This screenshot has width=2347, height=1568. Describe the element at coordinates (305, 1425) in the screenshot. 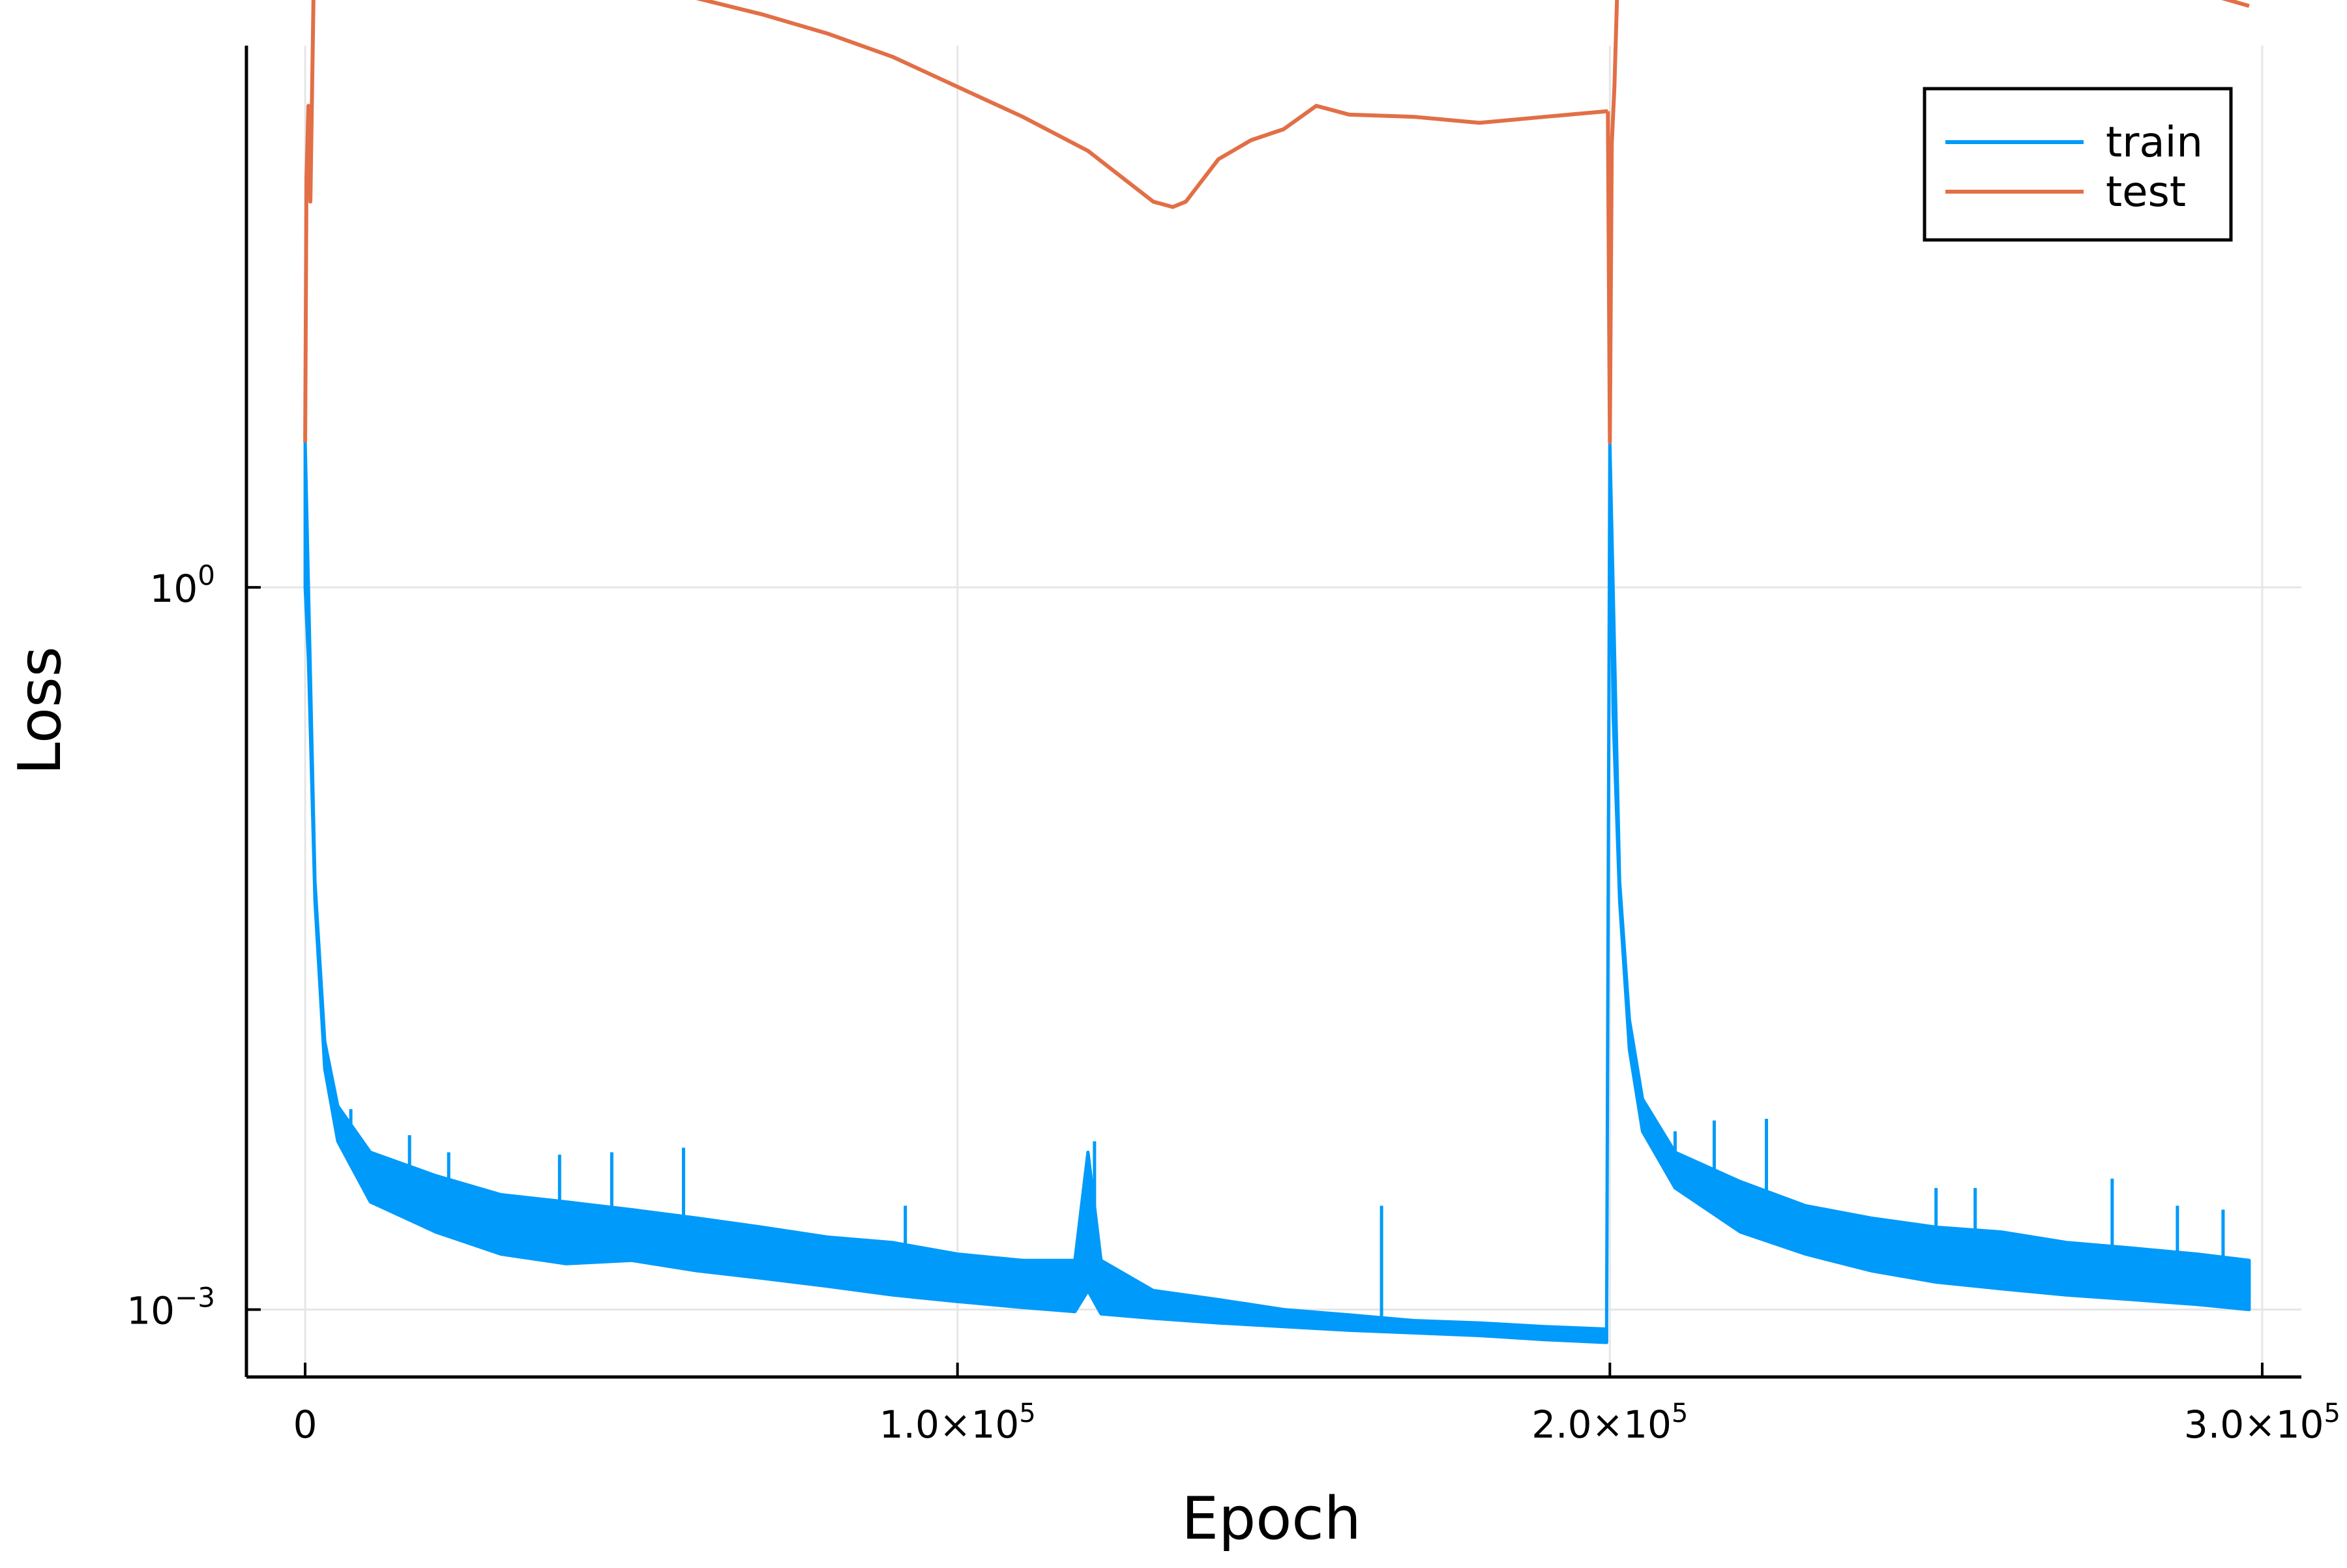

I see `x-tick-label-0: 0` at that location.